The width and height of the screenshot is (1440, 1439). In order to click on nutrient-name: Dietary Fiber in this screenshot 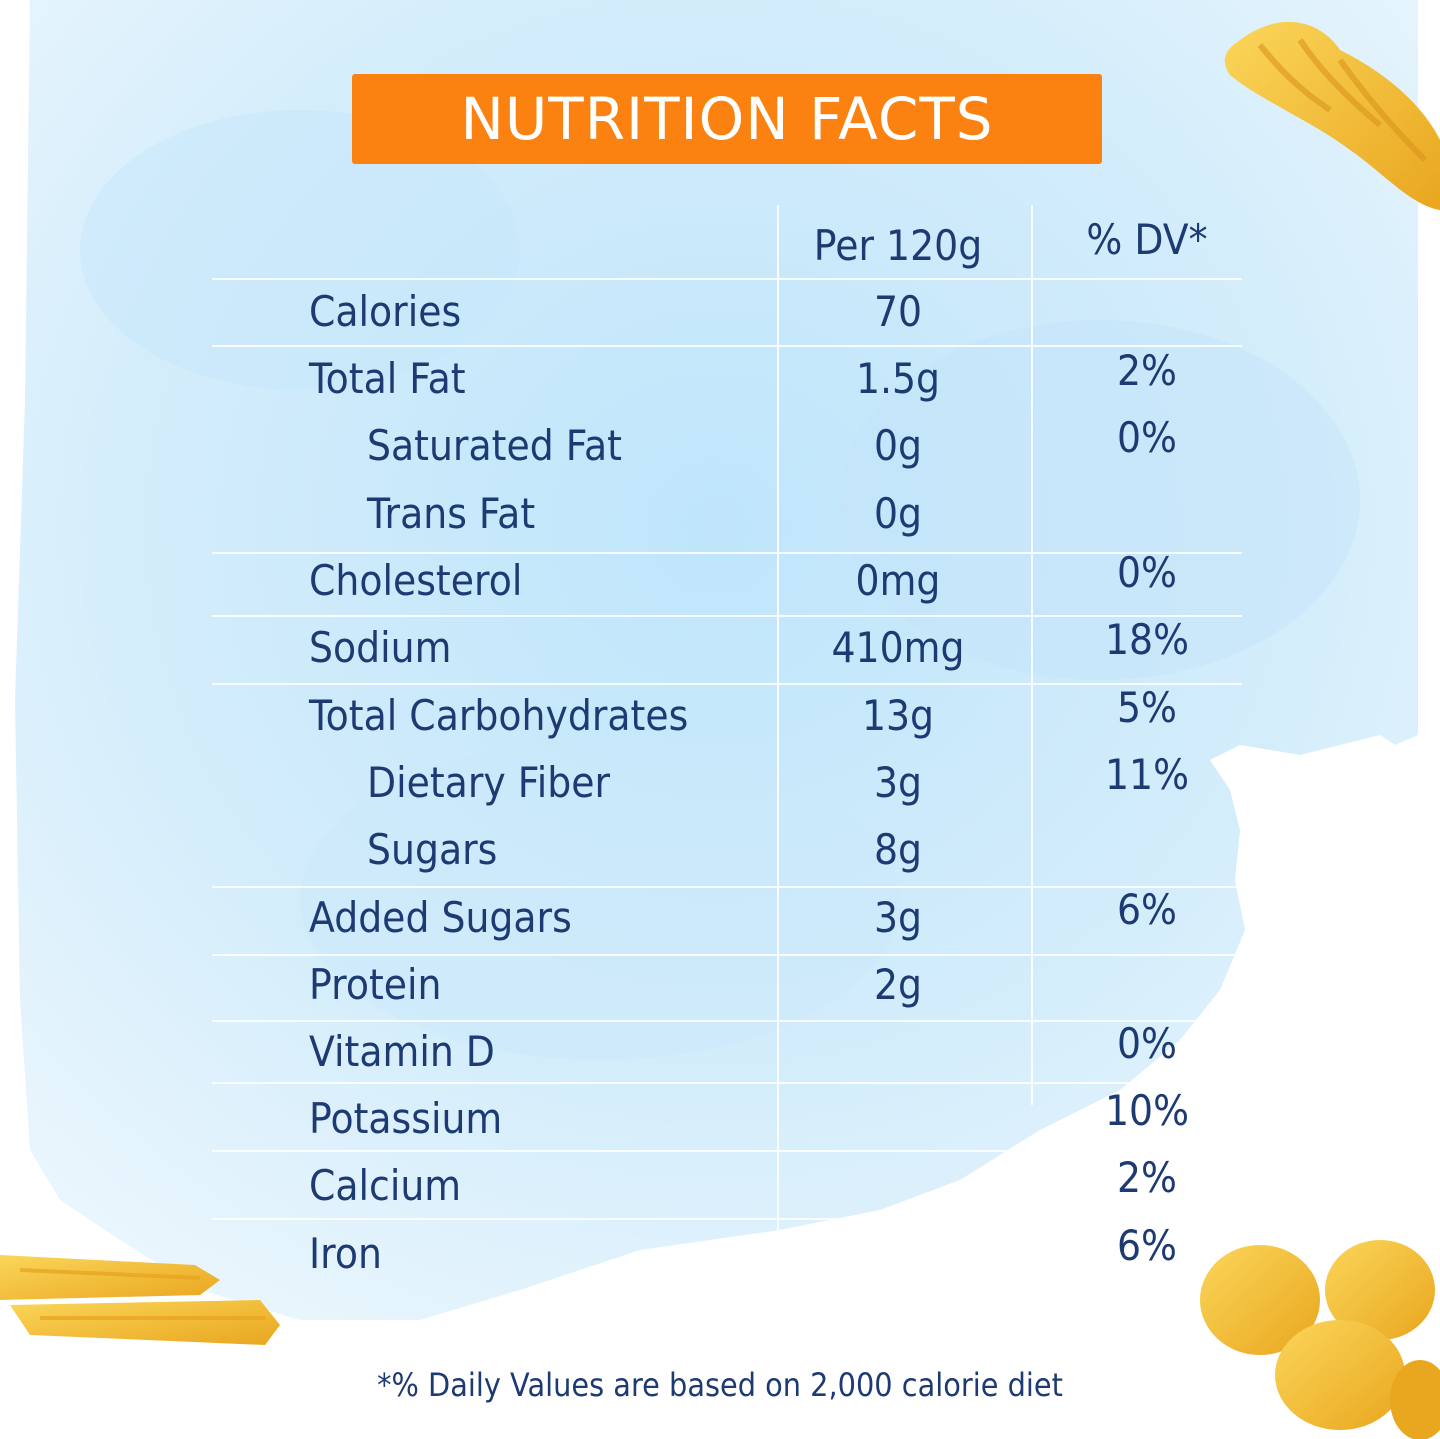, I will do `click(489, 782)`.